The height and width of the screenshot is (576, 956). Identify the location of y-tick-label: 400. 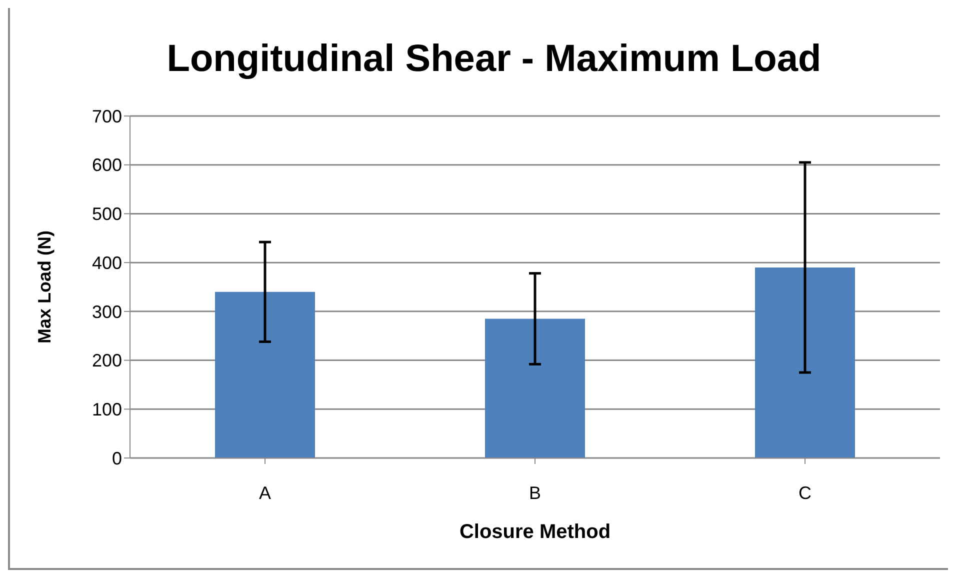
(107, 262).